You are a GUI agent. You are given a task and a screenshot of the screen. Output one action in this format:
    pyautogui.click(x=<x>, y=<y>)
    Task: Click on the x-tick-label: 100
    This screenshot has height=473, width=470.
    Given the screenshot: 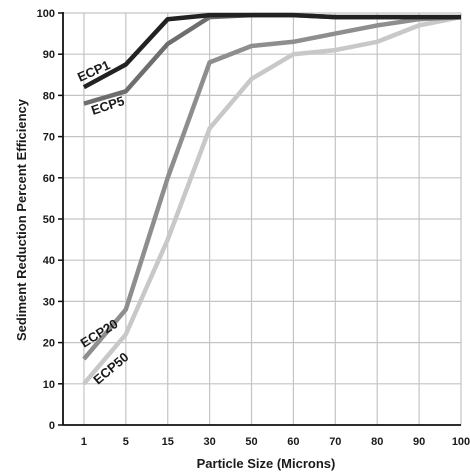 What is the action you would take?
    pyautogui.click(x=461, y=442)
    